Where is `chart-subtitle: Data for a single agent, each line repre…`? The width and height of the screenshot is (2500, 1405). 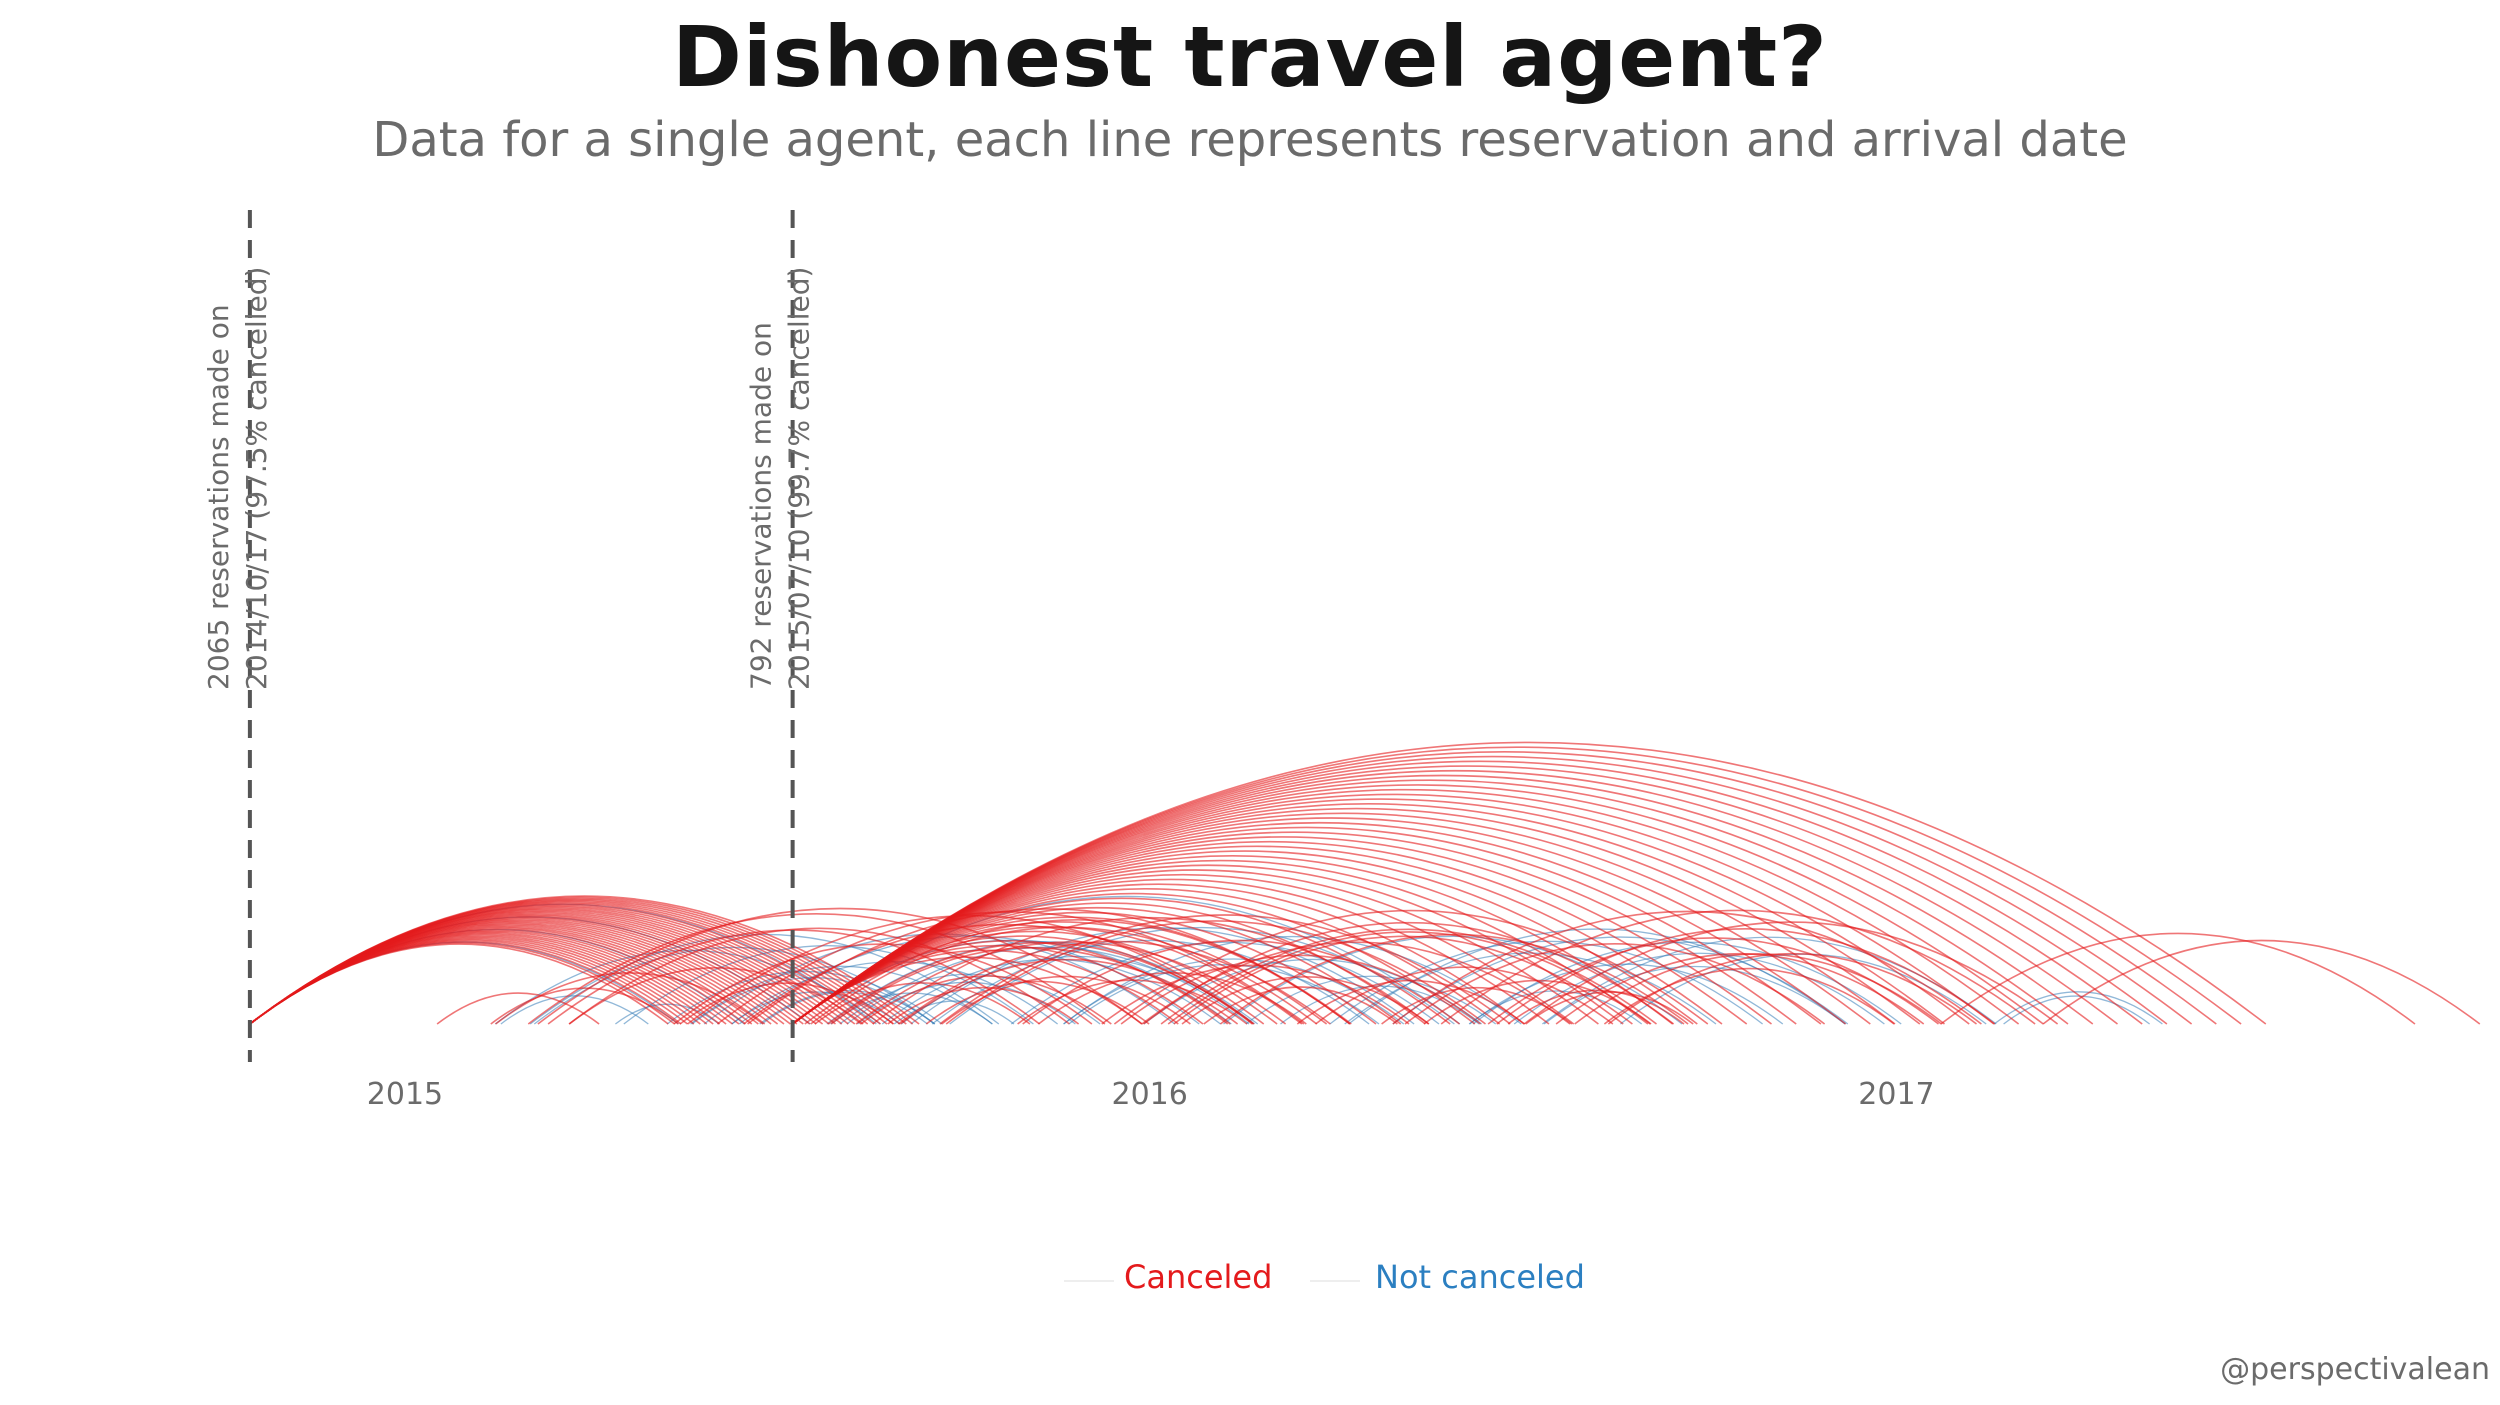 chart-subtitle: Data for a single agent, each line repre… is located at coordinates (1250, 140).